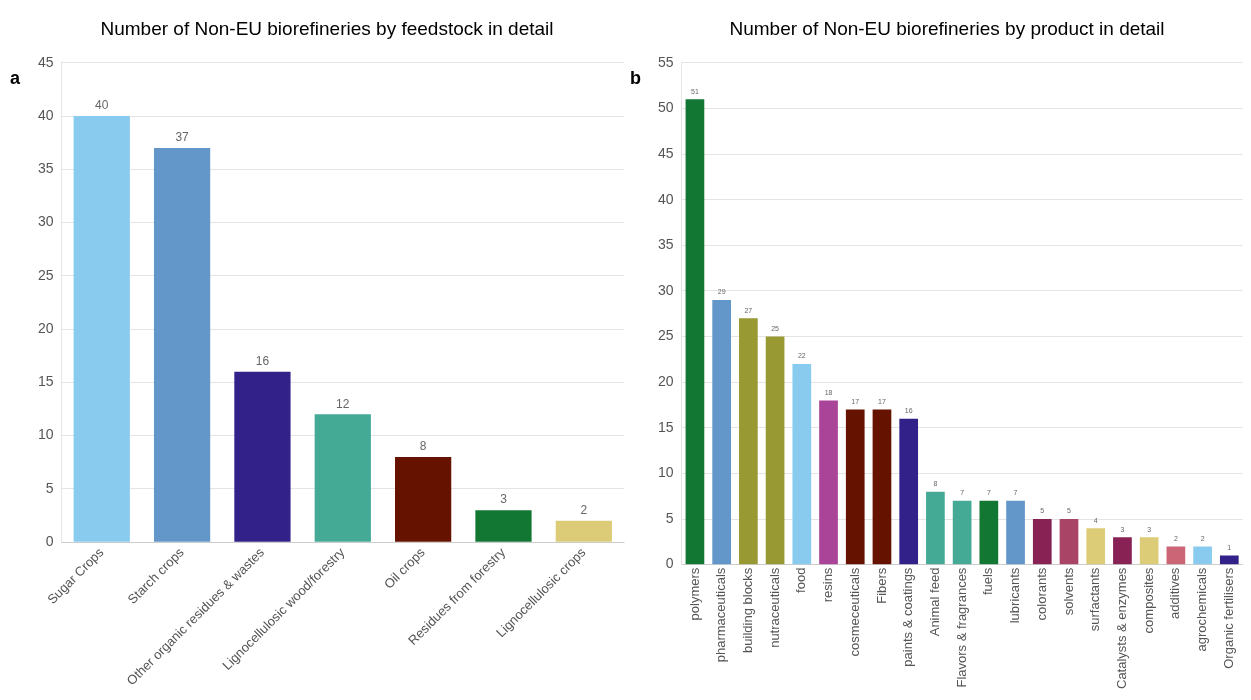  What do you see at coordinates (801, 580) in the screenshot?
I see `x-tick-label: food` at bounding box center [801, 580].